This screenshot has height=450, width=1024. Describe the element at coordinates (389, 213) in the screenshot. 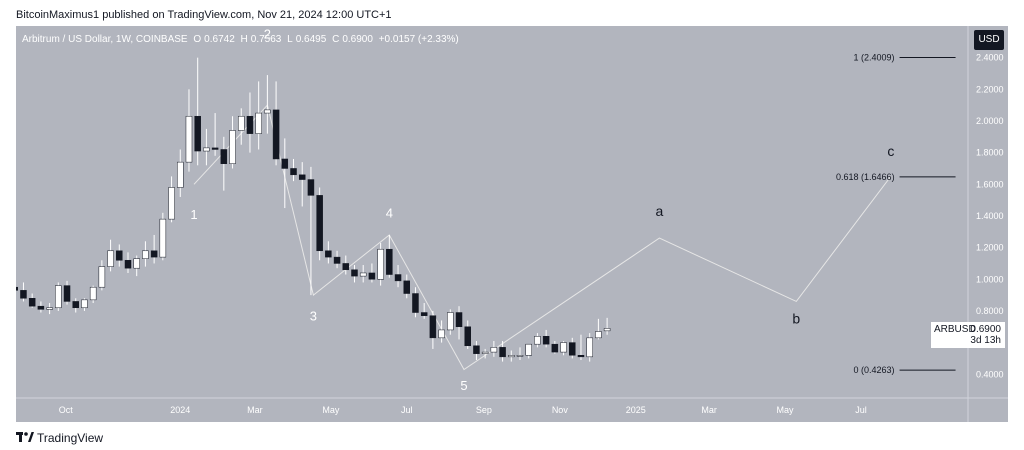

I see `wave-label: 4` at that location.